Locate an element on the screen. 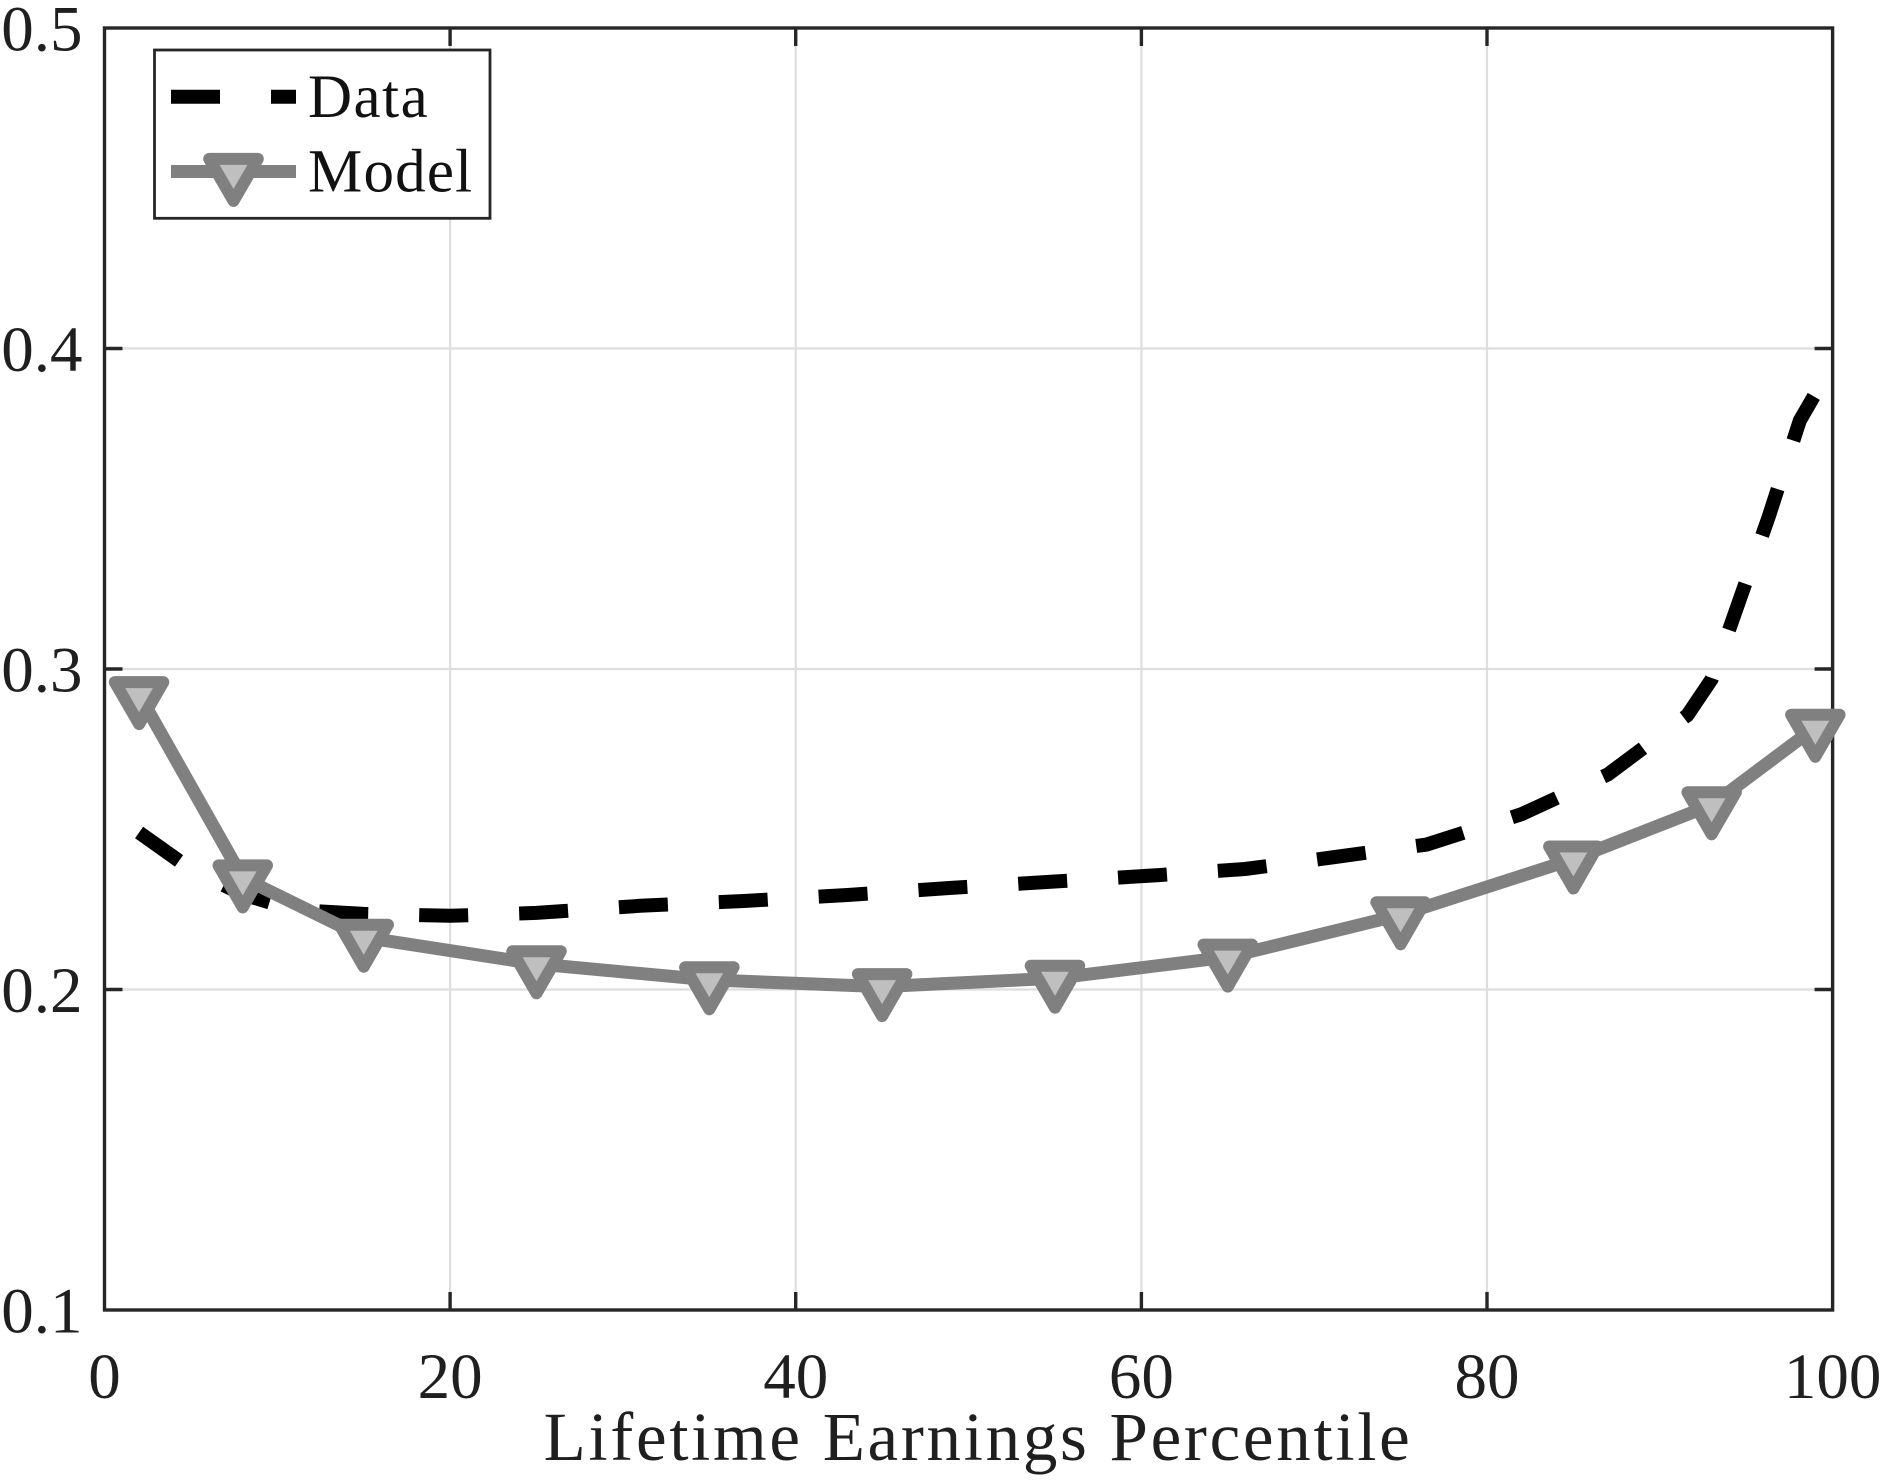 This screenshot has height=1482, width=1884. svg-text: 0.2 is located at coordinates (41, 991).